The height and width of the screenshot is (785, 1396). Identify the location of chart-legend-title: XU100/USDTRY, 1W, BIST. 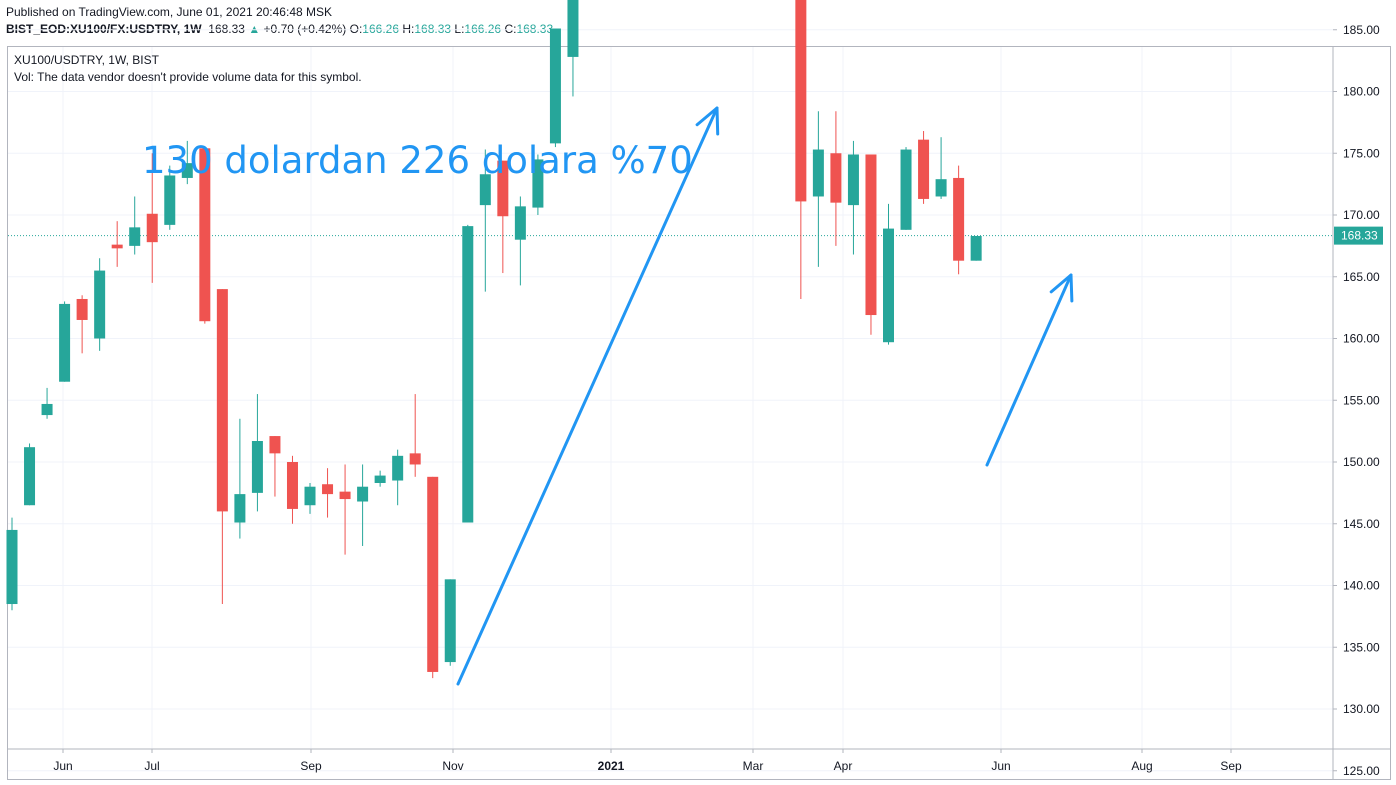
(86, 60).